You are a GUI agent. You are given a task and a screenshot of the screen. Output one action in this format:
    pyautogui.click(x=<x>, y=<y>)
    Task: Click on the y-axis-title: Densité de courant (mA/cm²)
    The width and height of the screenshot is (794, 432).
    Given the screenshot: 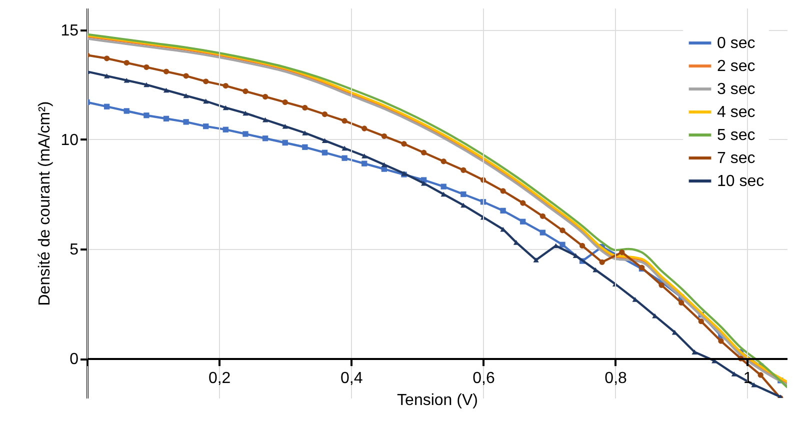 What is the action you would take?
    pyautogui.click(x=45, y=203)
    